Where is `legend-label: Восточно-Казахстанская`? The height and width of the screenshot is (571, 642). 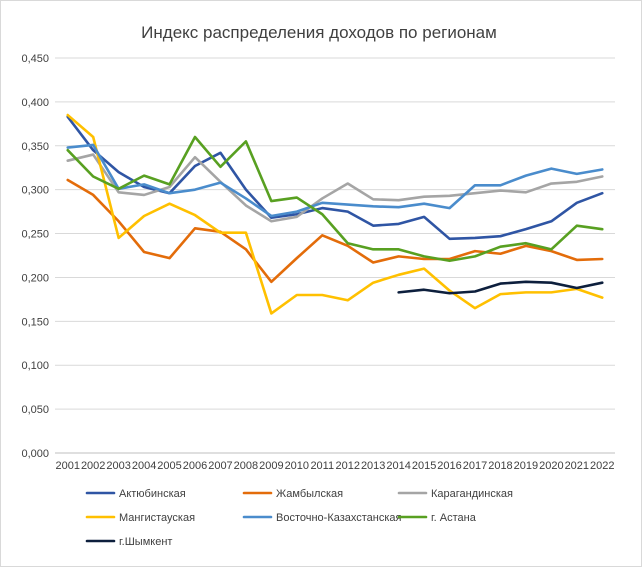 legend-label: Восточно-Казахстанская is located at coordinates (339, 518).